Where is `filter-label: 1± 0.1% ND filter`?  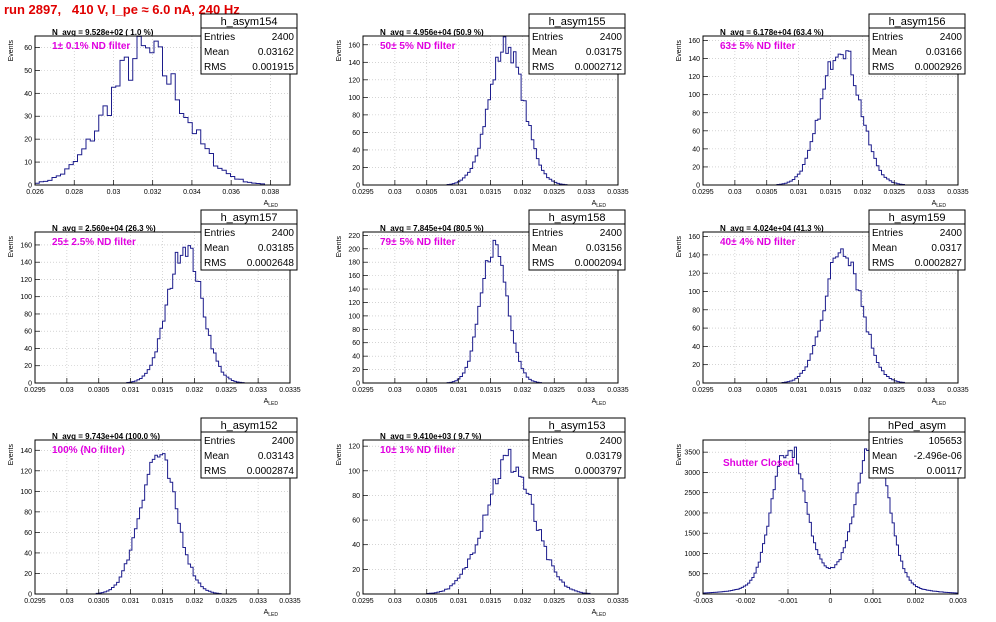 filter-label: 1± 0.1% ND filter is located at coordinates (91, 46).